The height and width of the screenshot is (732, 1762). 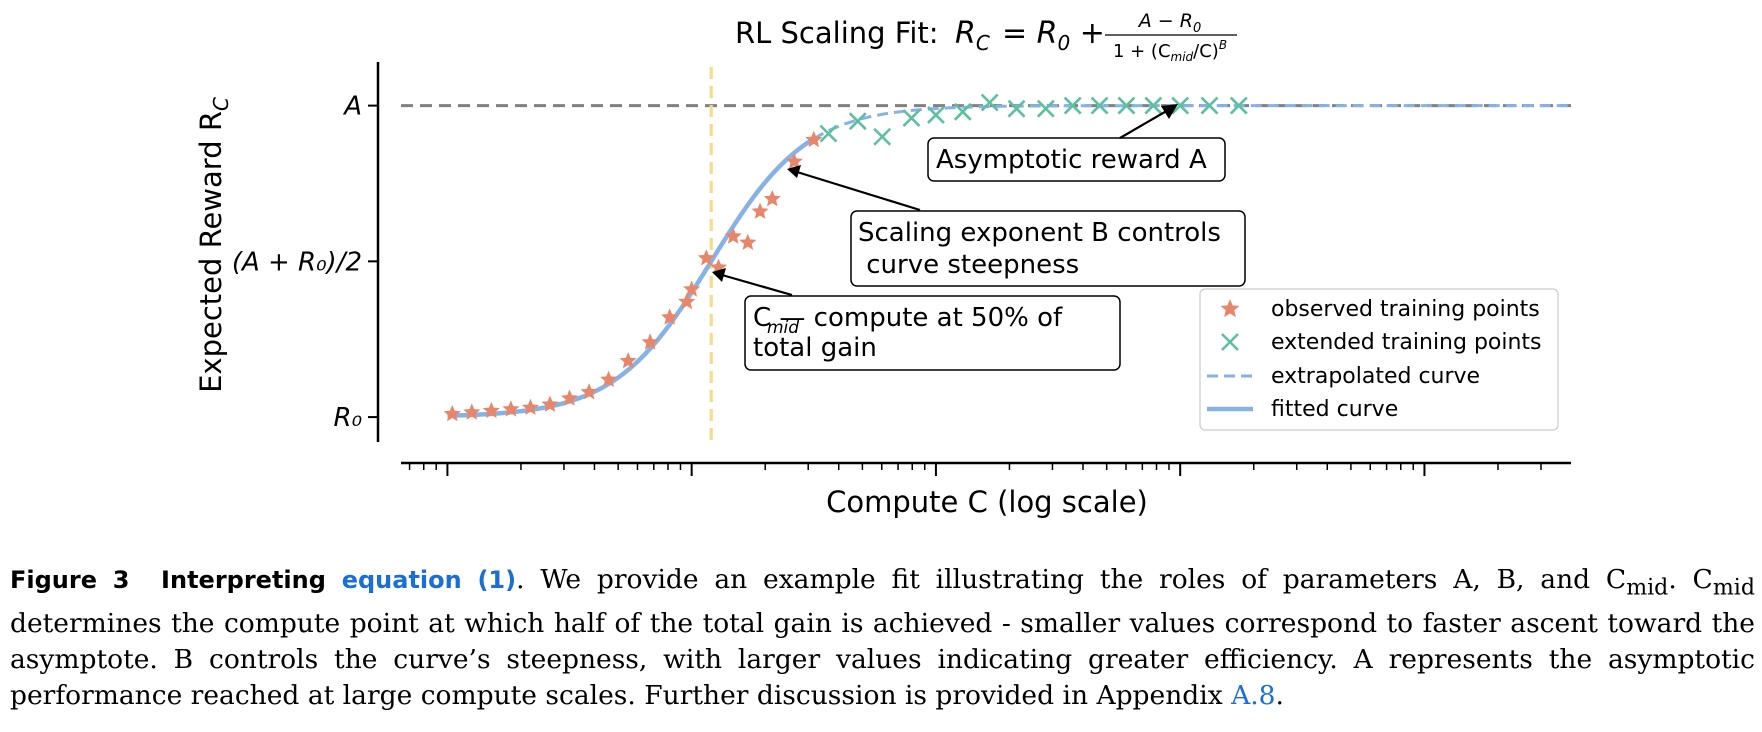 What do you see at coordinates (858, 191) in the screenshot?
I see `annotation-steepness-arrow` at bounding box center [858, 191].